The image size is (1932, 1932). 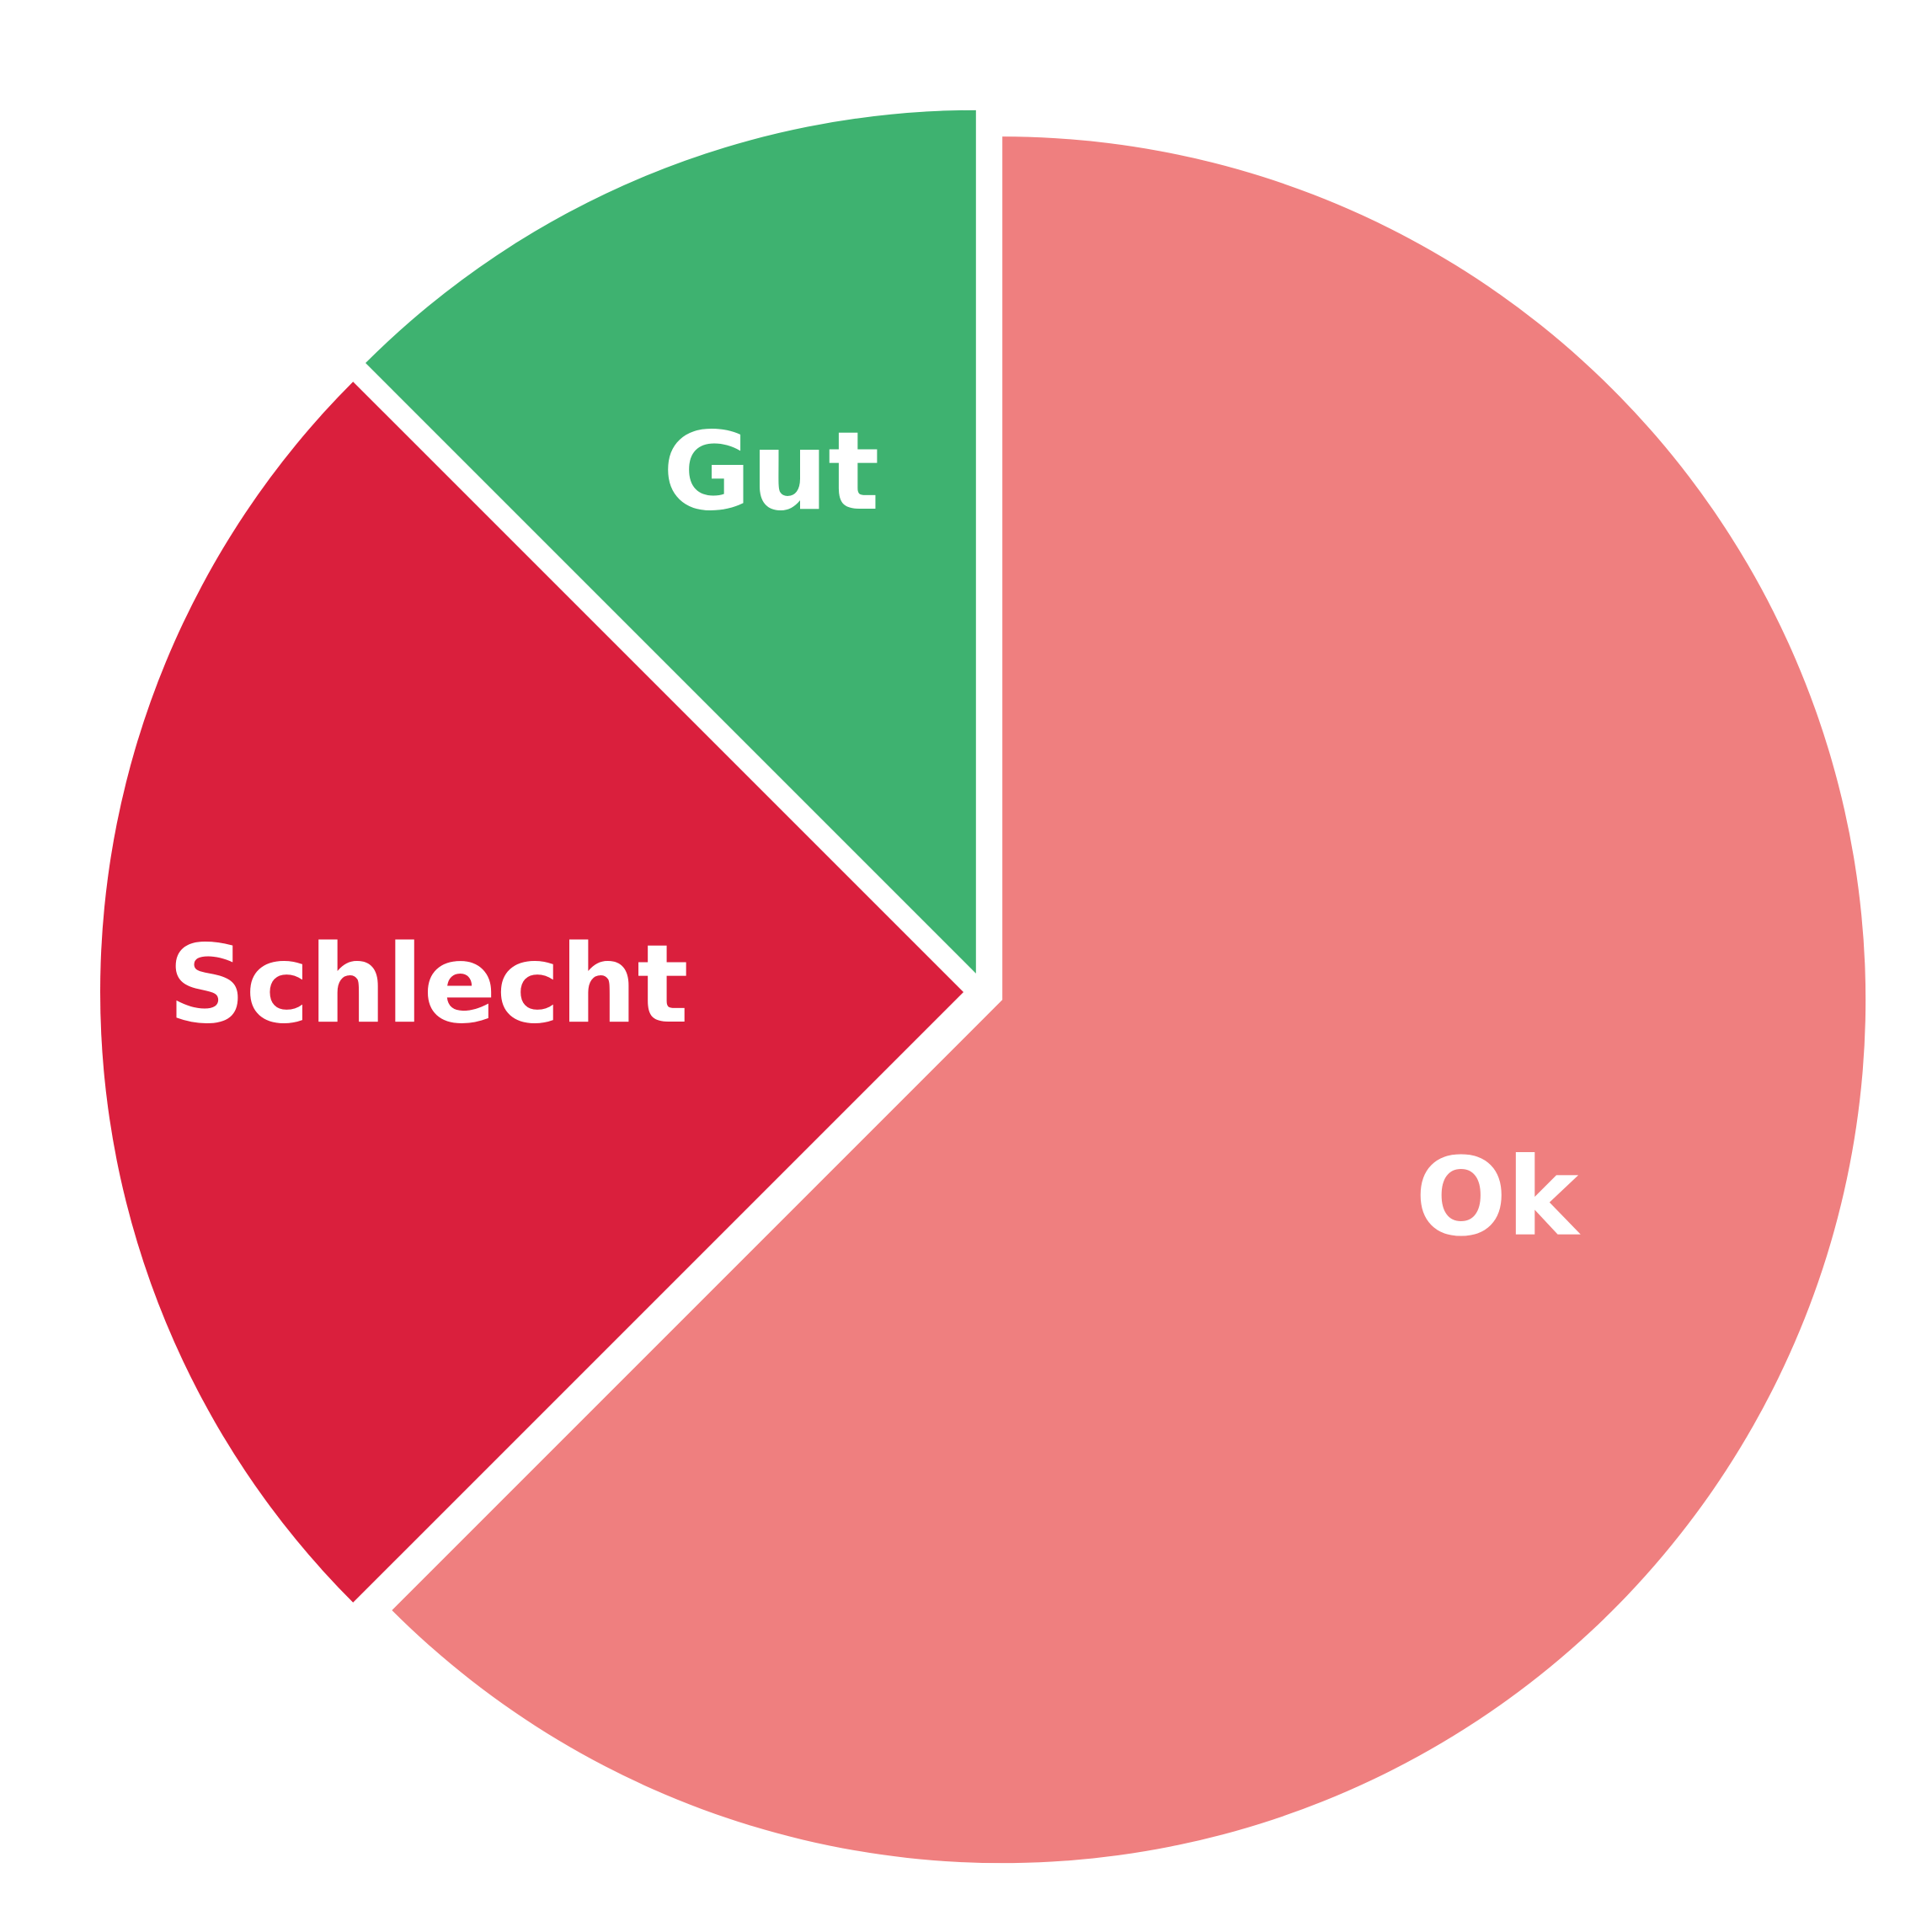 I want to click on slice-label-schlecht: Schlecht, so click(x=428, y=985).